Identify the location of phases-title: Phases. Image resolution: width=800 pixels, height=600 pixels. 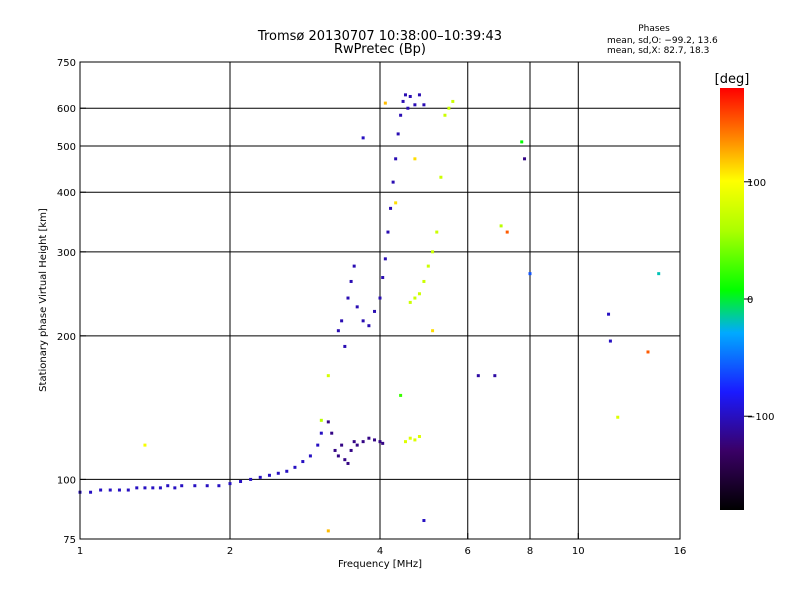
(654, 29).